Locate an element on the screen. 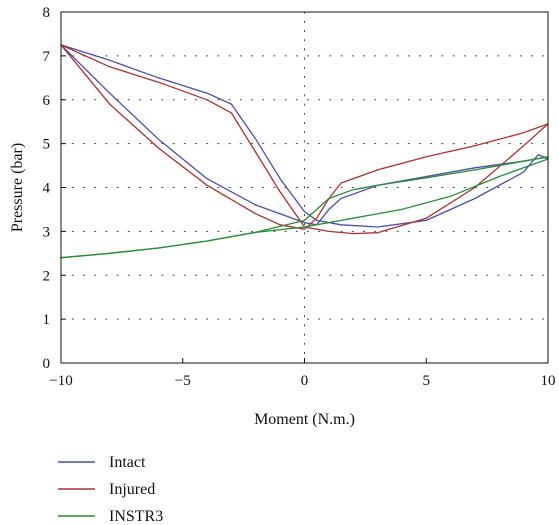 The width and height of the screenshot is (559, 525). legend-label-intact: Intact is located at coordinates (127, 462).